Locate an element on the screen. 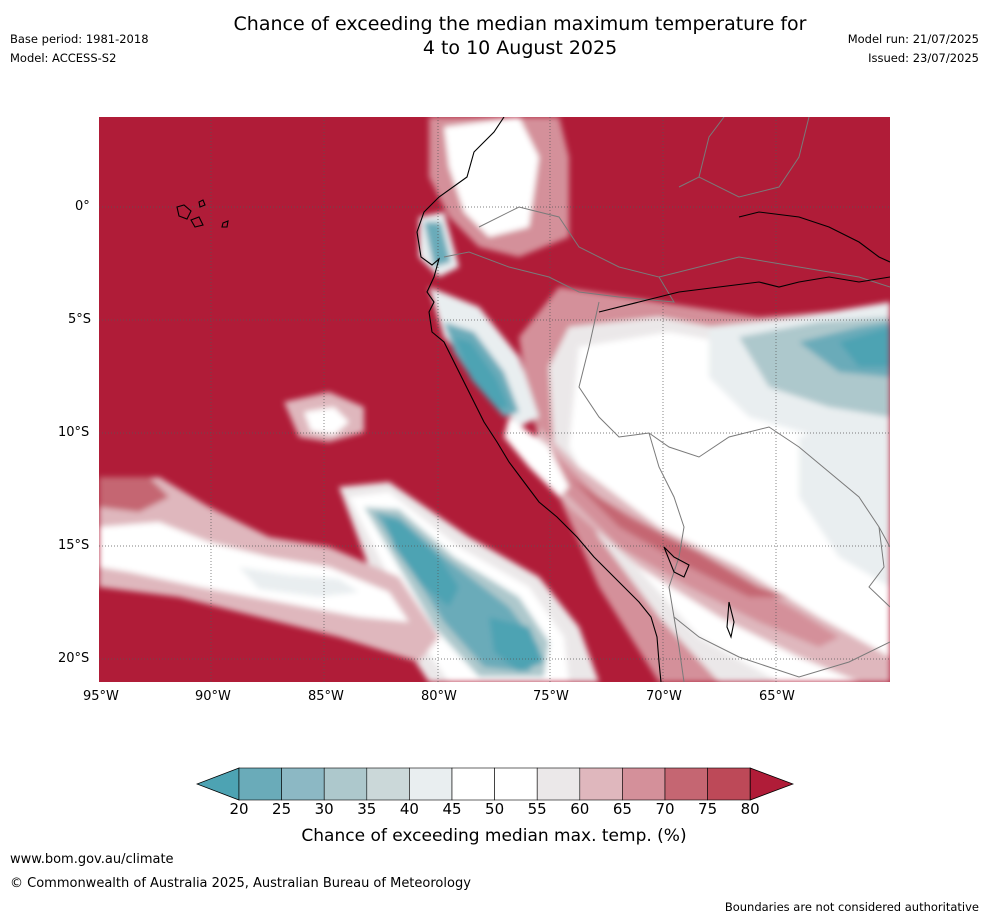  title-line-2: 4 to 10 August 2025 is located at coordinates (520, 48).